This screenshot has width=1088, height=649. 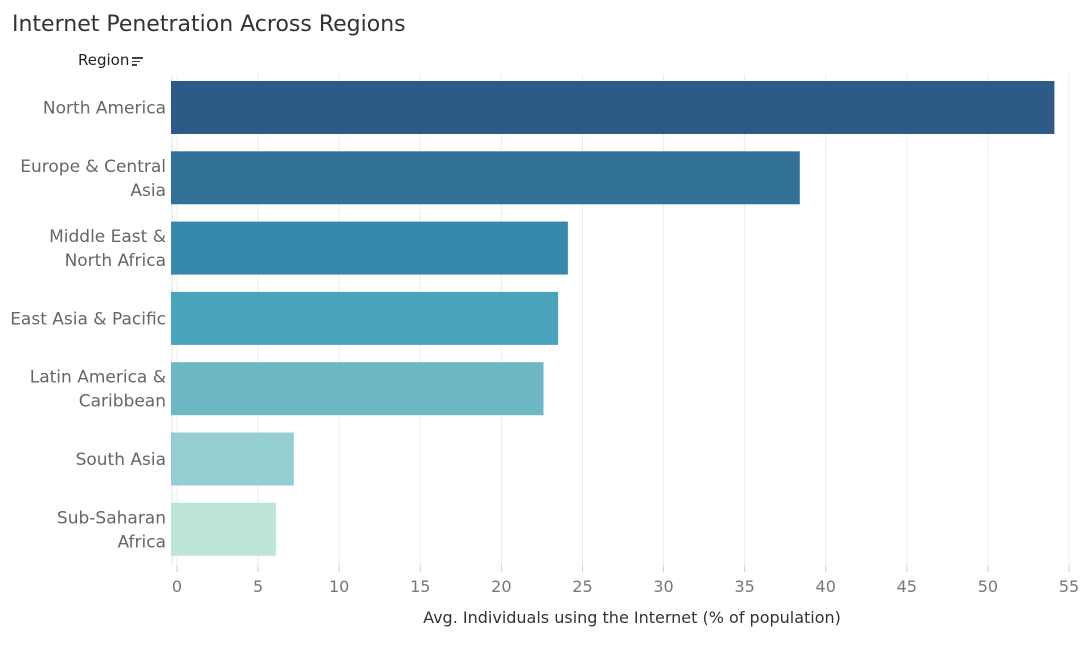 I want to click on category-label: Caribbean, so click(x=122, y=402).